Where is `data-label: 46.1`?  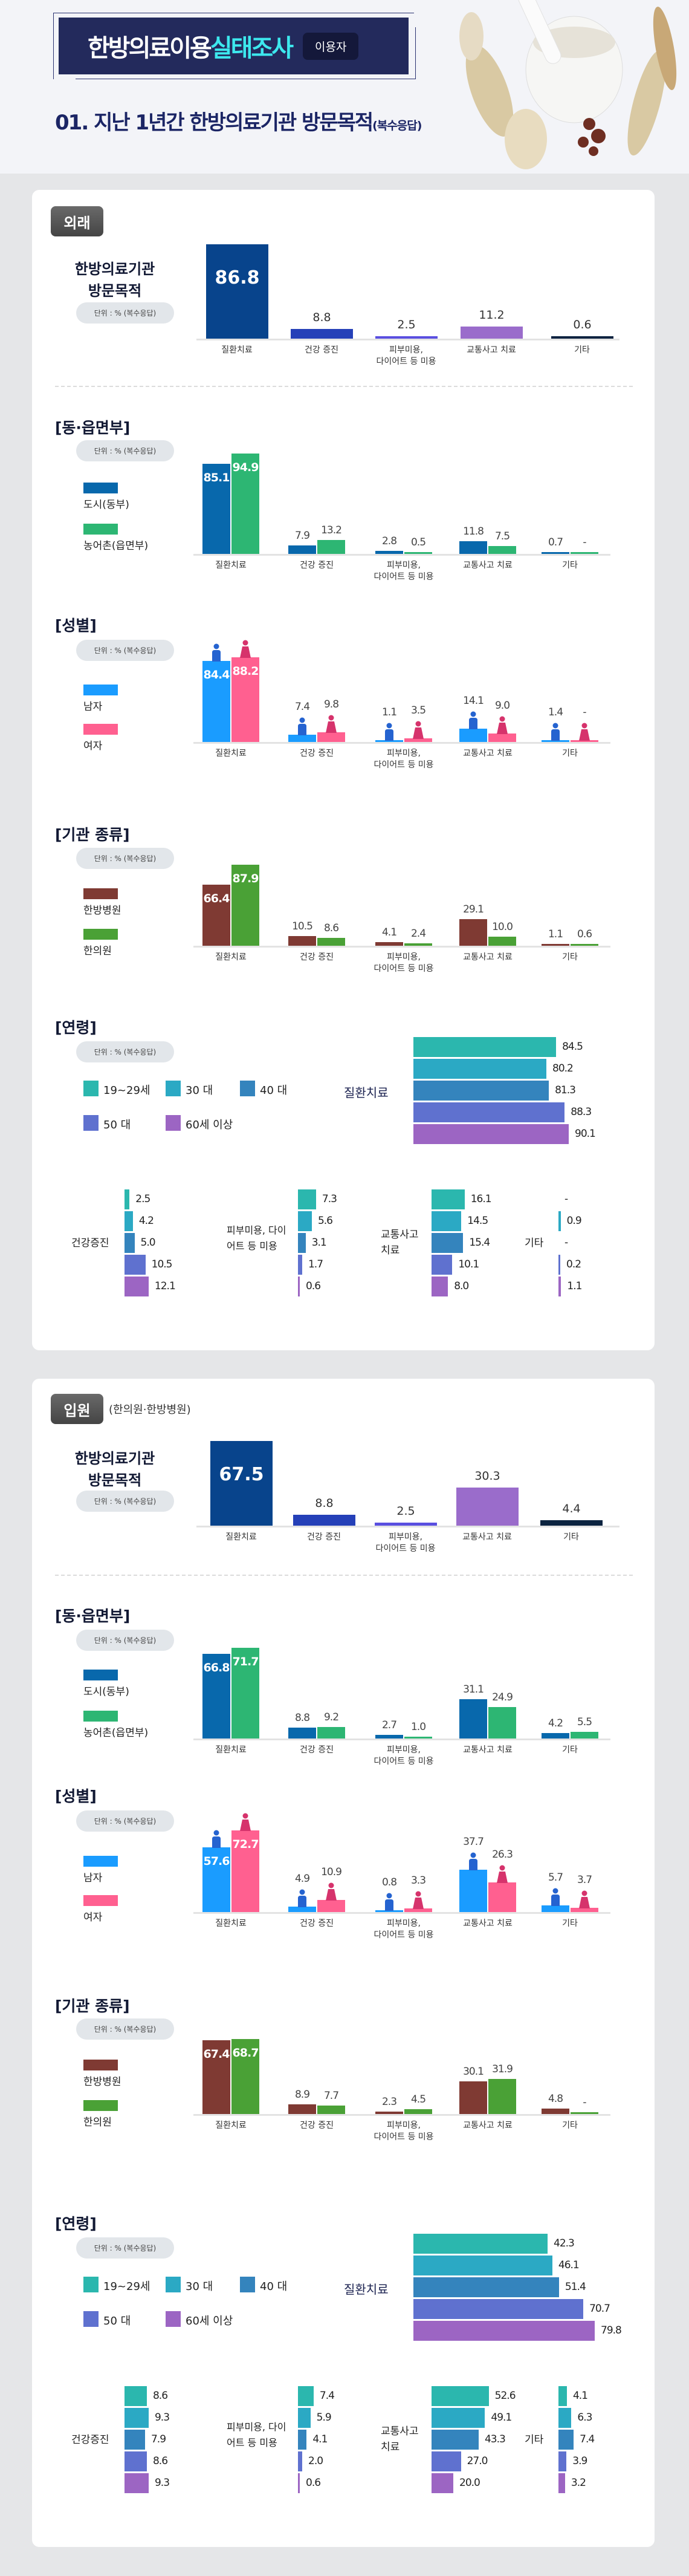 data-label: 46.1 is located at coordinates (569, 2265).